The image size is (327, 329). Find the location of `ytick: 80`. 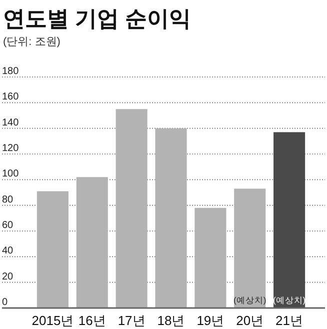

ytick: 80 is located at coordinates (8, 200).